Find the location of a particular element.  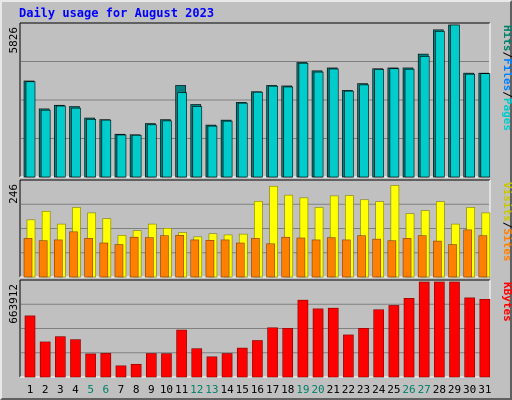

max-label-top: 5826 is located at coordinates (13, 40).